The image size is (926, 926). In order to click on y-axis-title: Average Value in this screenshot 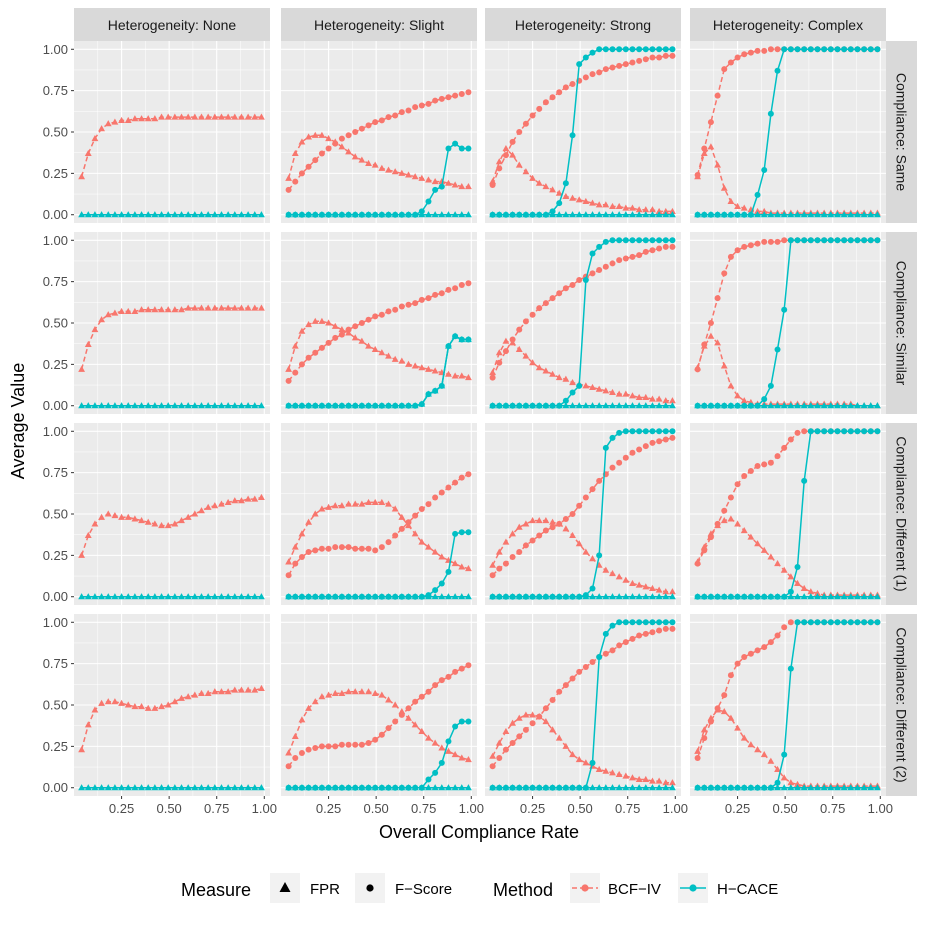, I will do `click(18, 421)`.